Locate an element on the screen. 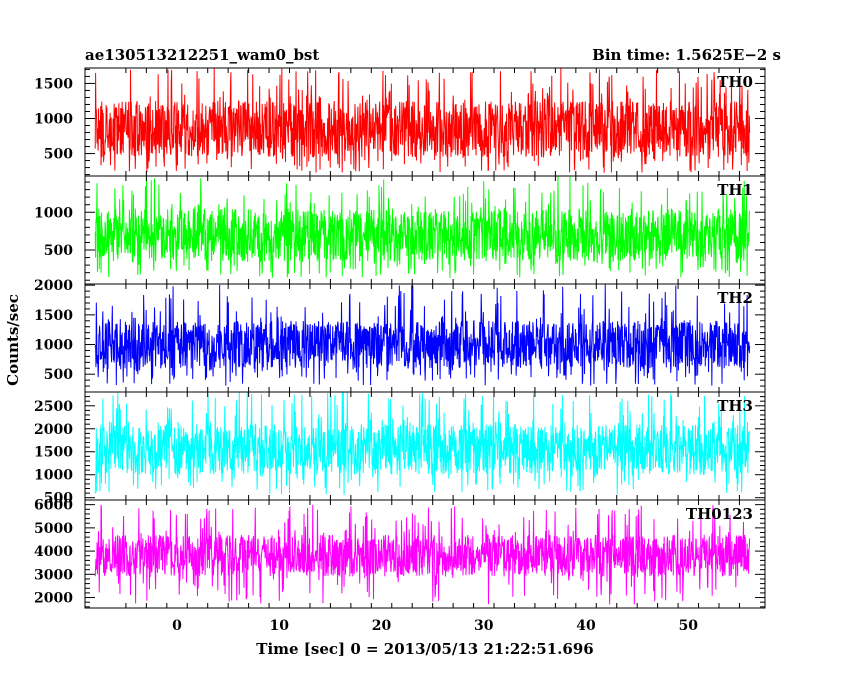 This screenshot has width=850, height=680. panel-label-th3: TH3 is located at coordinates (735, 406).